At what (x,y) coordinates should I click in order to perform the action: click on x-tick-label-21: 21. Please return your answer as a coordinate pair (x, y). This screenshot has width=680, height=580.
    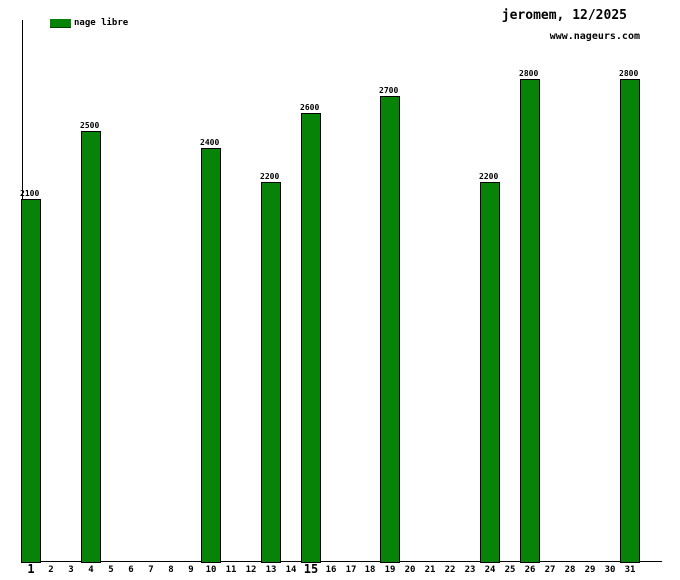
    Looking at the image, I should click on (430, 570).